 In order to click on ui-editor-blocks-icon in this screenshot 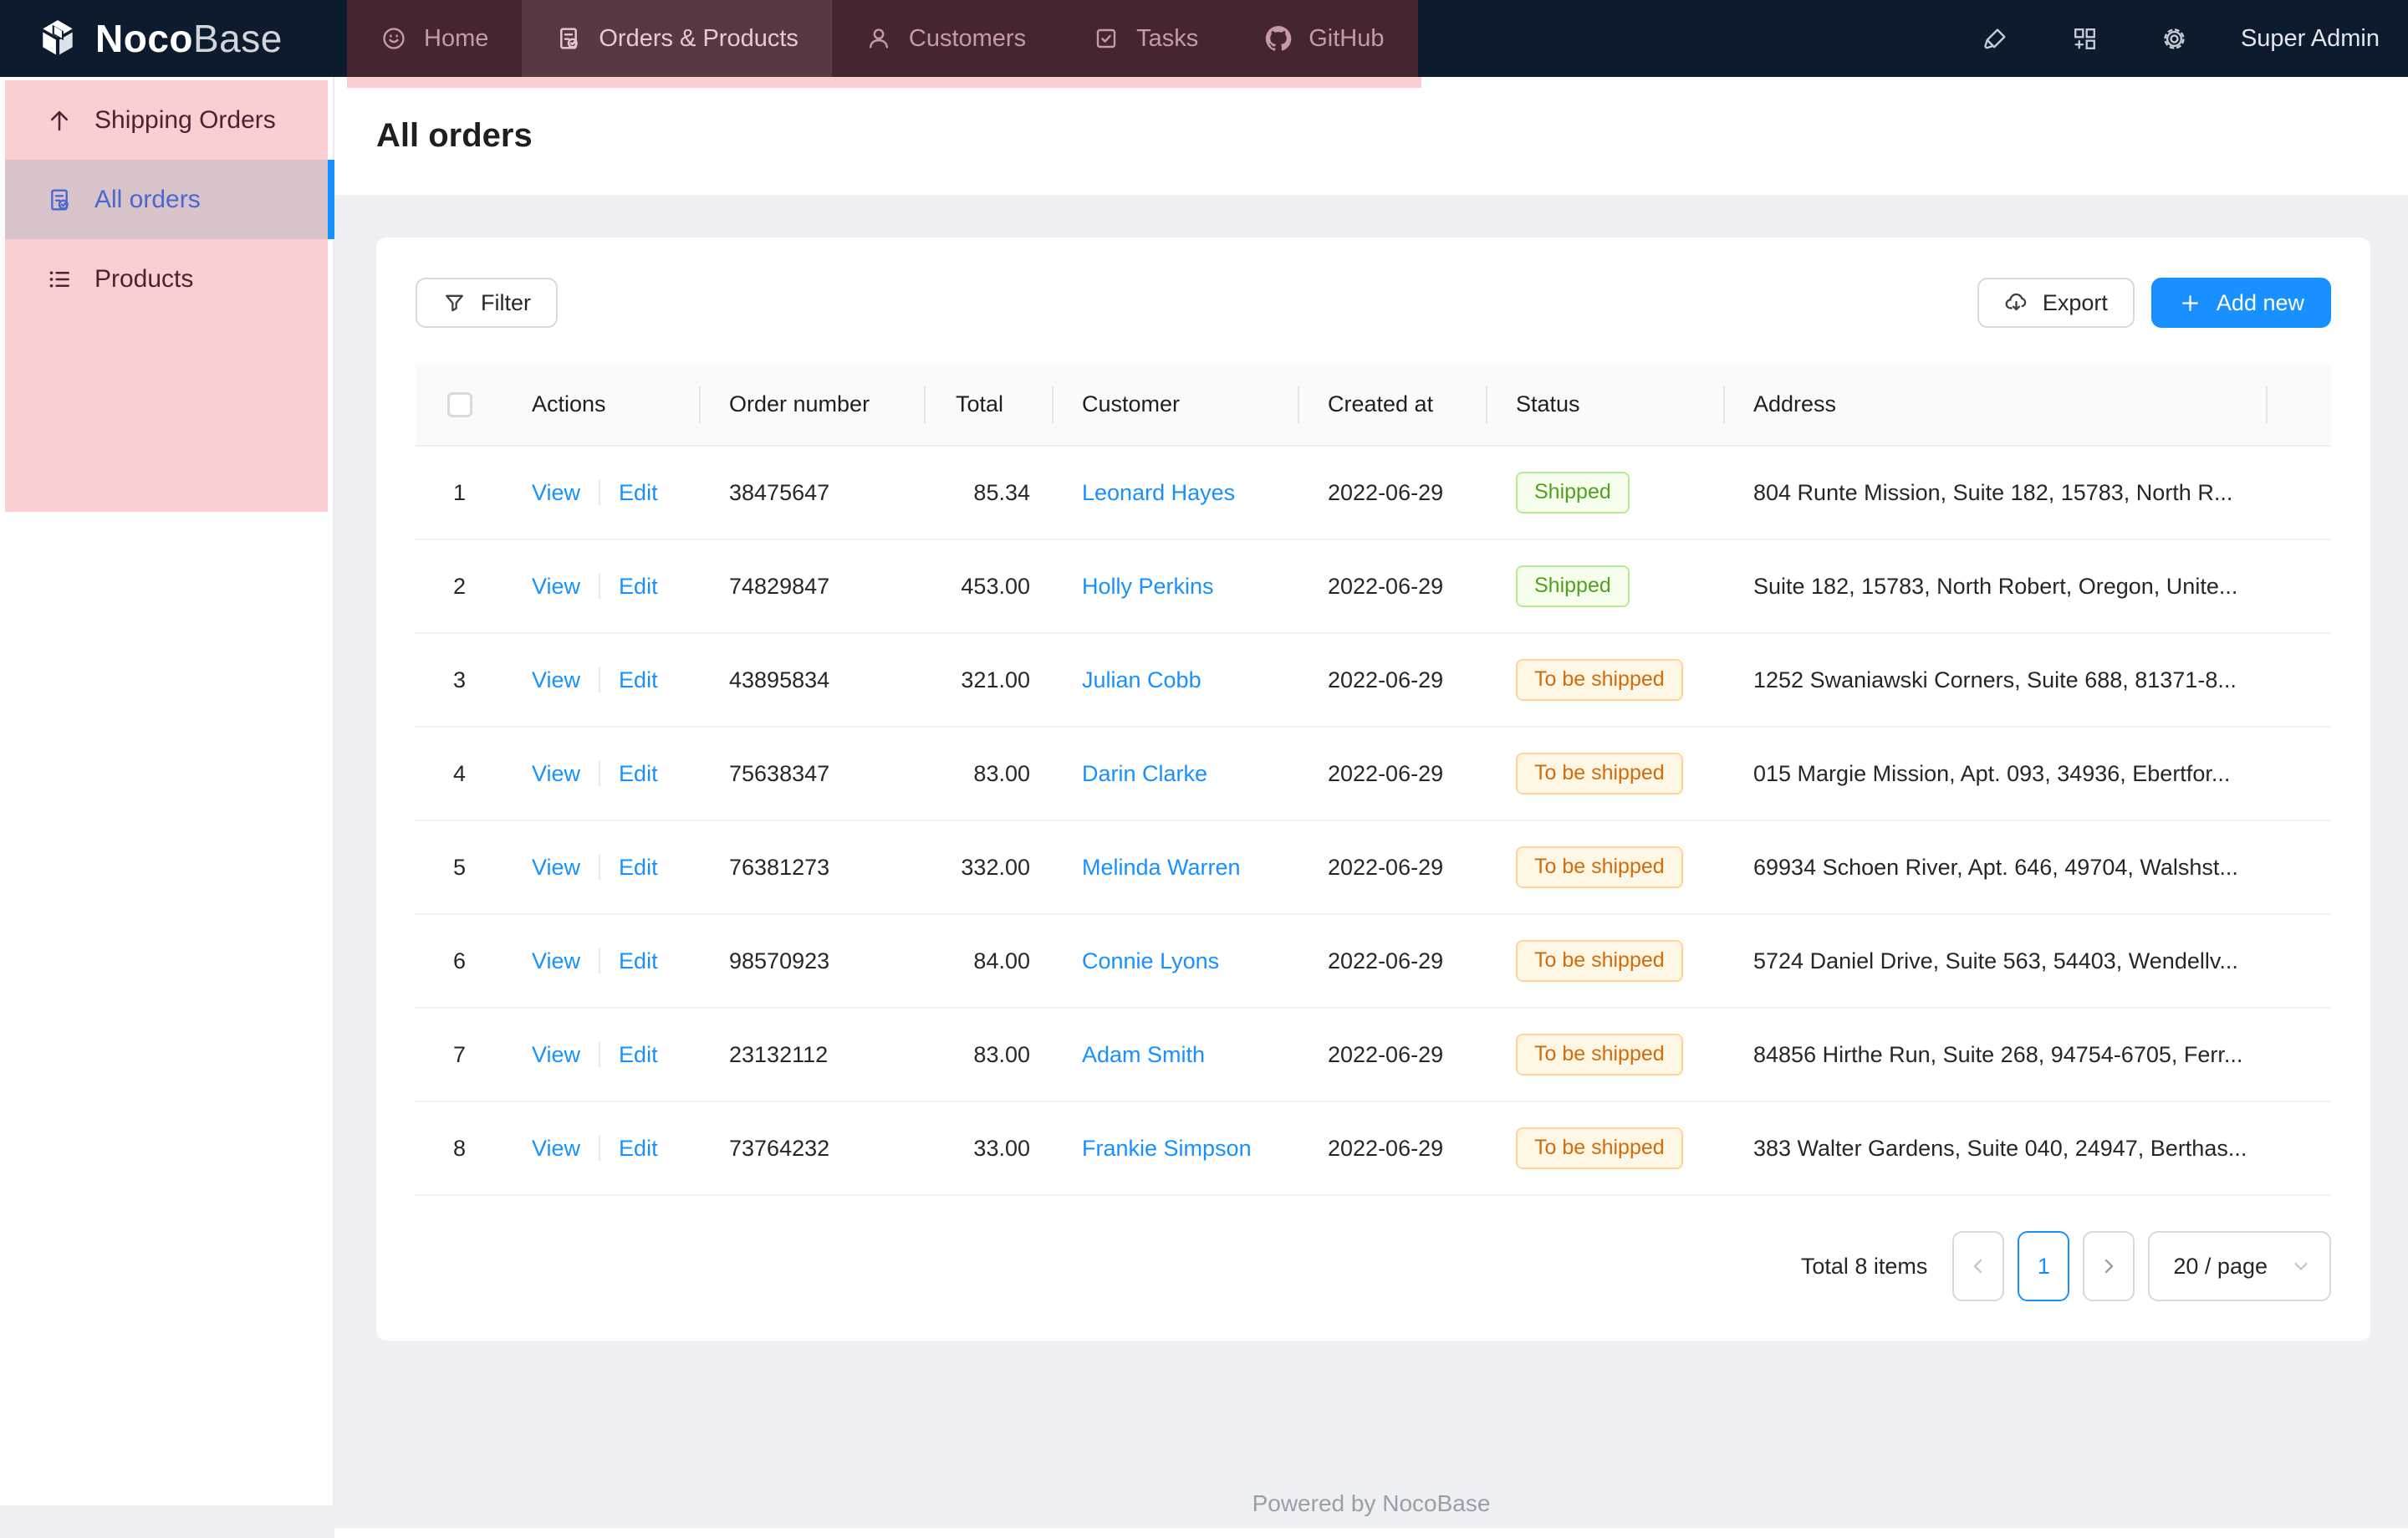, I will do `click(2085, 39)`.